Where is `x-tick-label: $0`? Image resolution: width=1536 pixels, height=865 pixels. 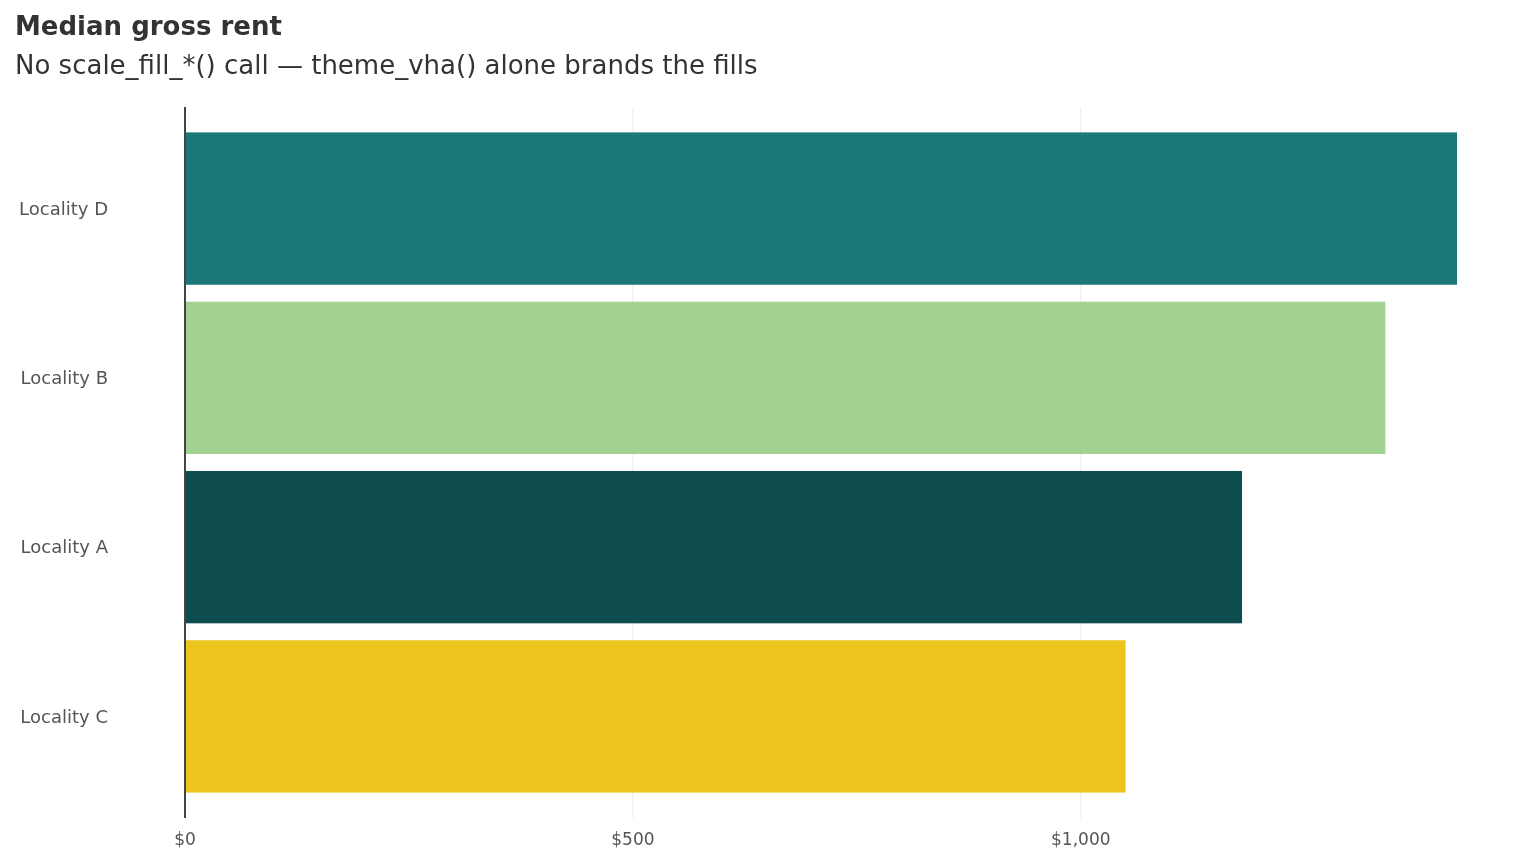 x-tick-label: $0 is located at coordinates (185, 839).